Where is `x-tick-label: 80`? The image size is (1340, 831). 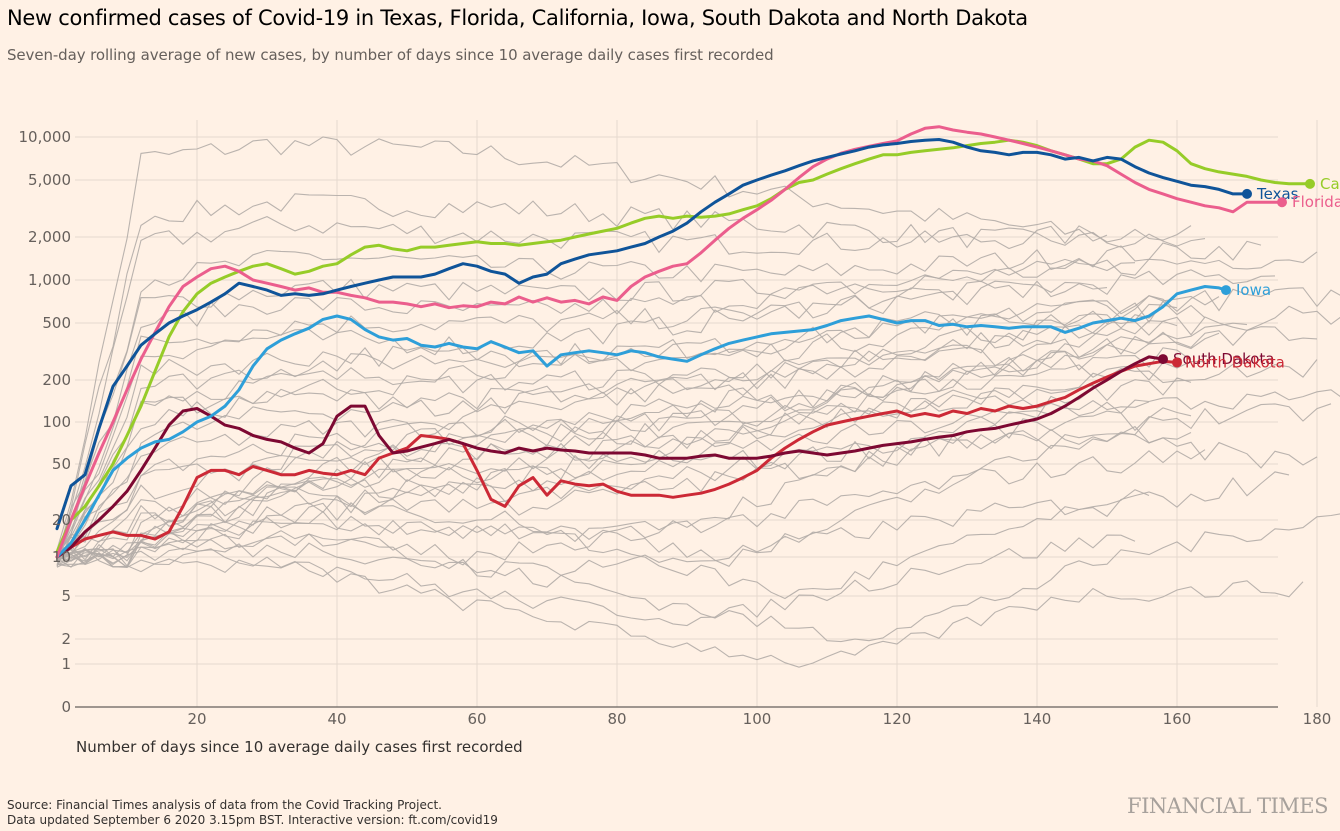 x-tick-label: 80 is located at coordinates (616, 719).